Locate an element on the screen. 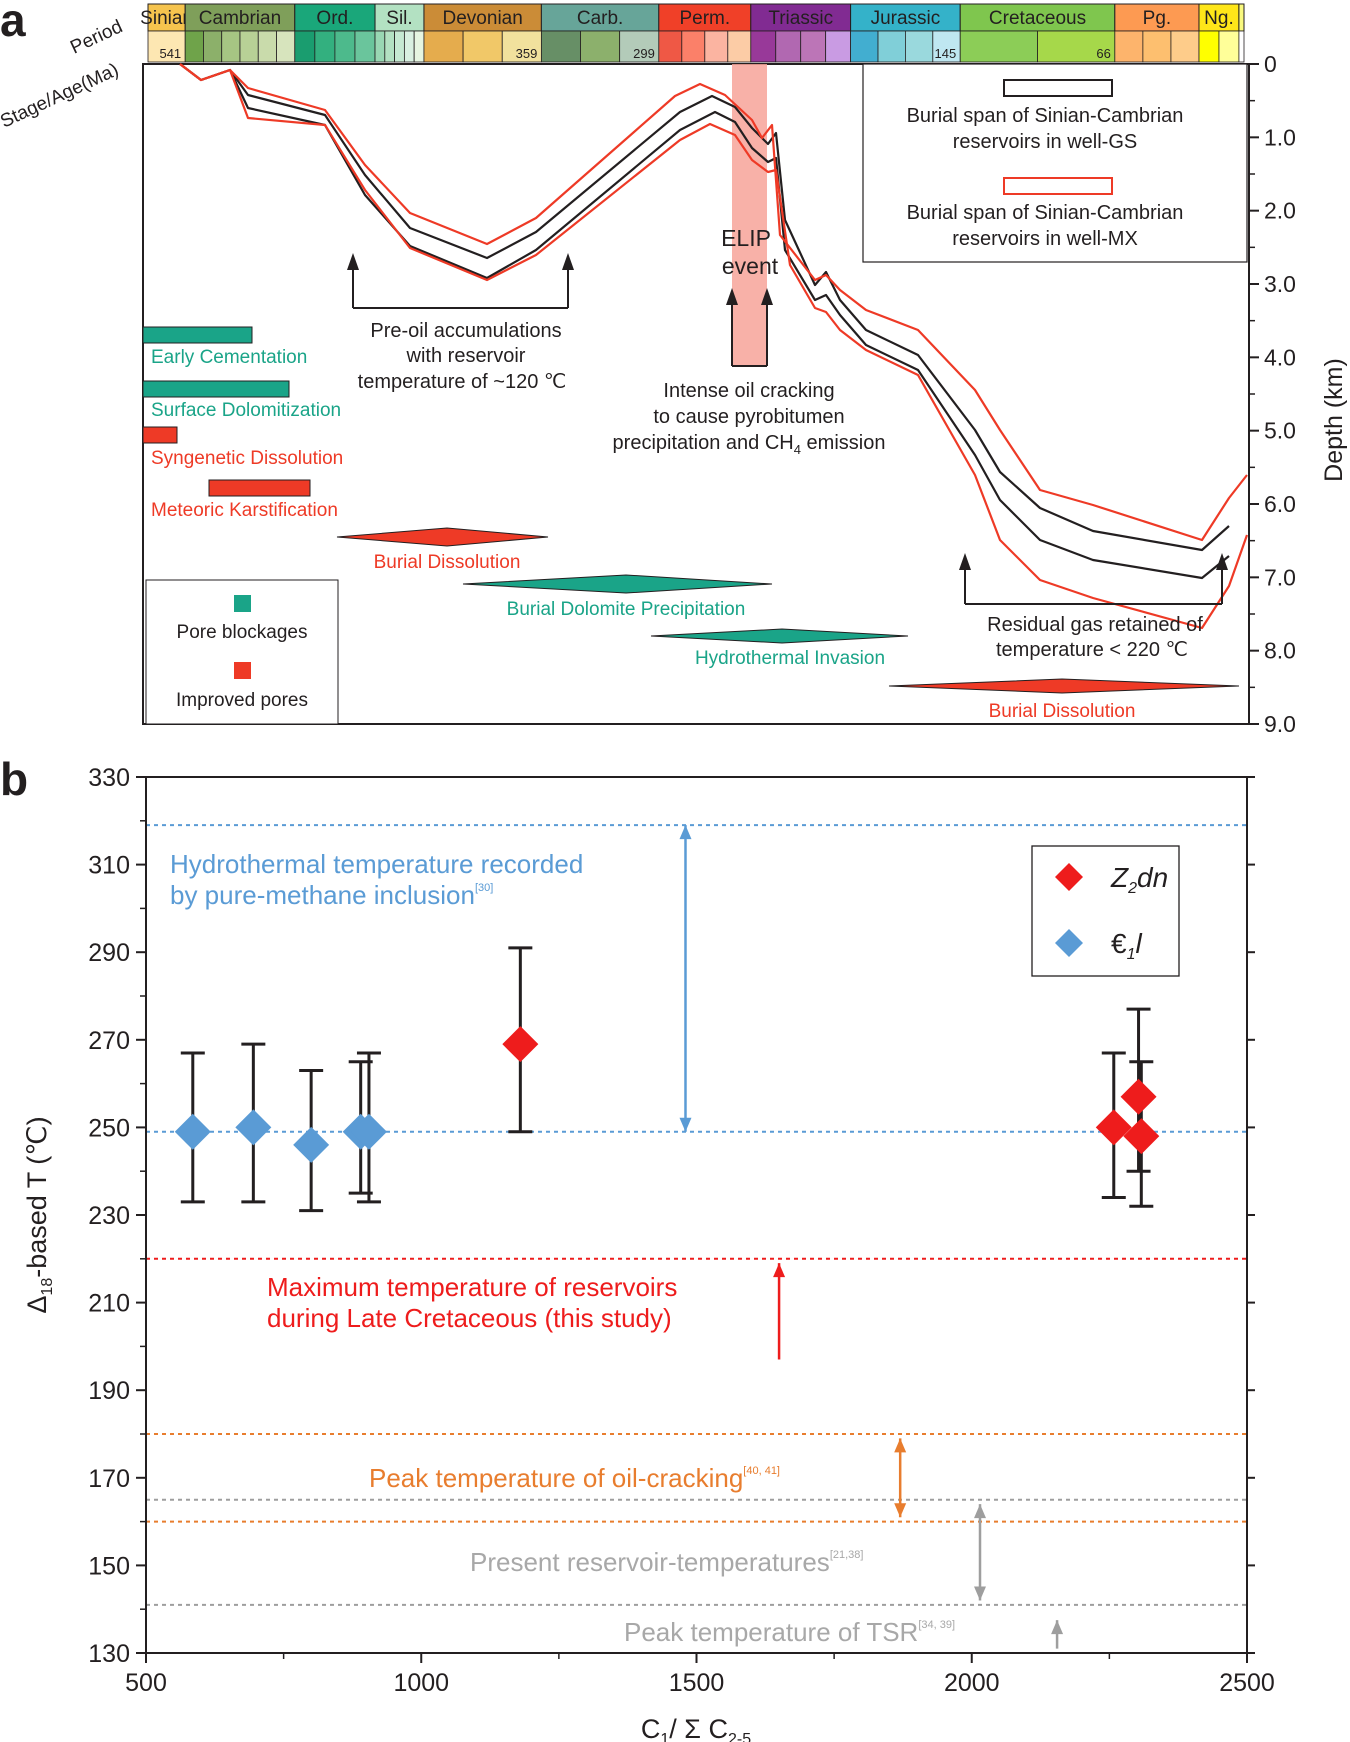 The image size is (1350, 1742). gs-legend-line2: reservoirs in well-GS is located at coordinates (1045, 142).